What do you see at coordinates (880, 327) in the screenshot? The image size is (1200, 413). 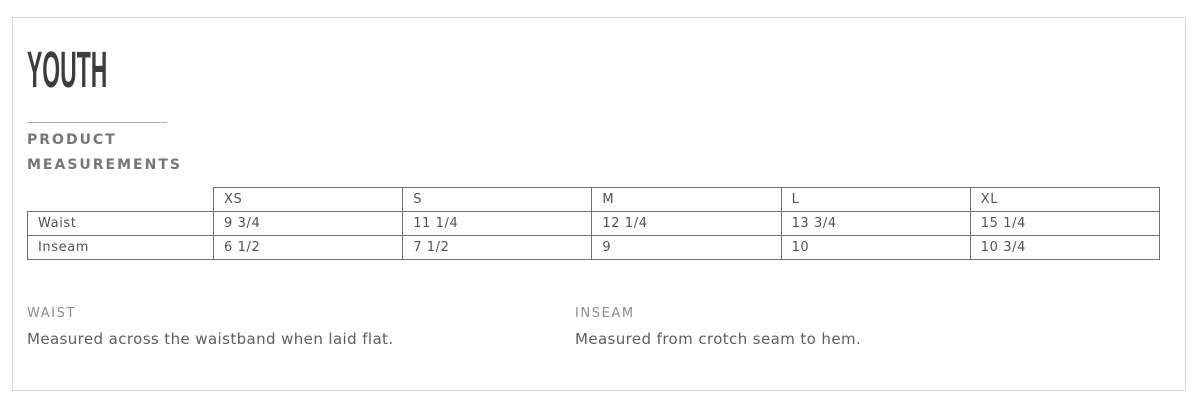 I see `inseam-definition: INSEAM Measured from crotch seam to hem.` at bounding box center [880, 327].